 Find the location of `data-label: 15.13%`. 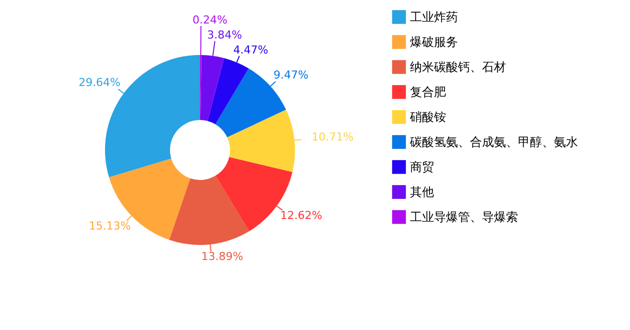

data-label: 15.13% is located at coordinates (109, 226).